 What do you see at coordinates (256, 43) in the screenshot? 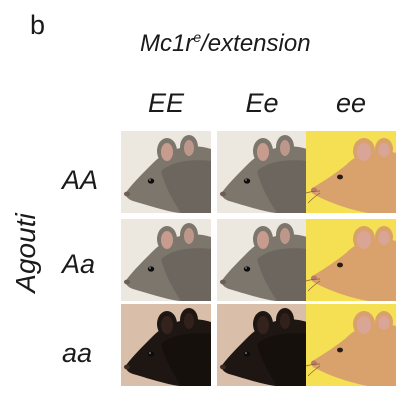
I see `gene-title-rest: /extension` at bounding box center [256, 43].